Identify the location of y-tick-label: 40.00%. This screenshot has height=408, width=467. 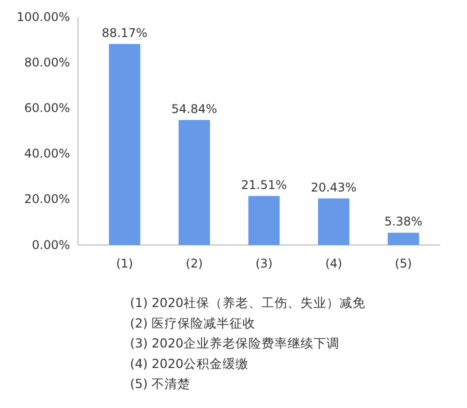
(47, 153).